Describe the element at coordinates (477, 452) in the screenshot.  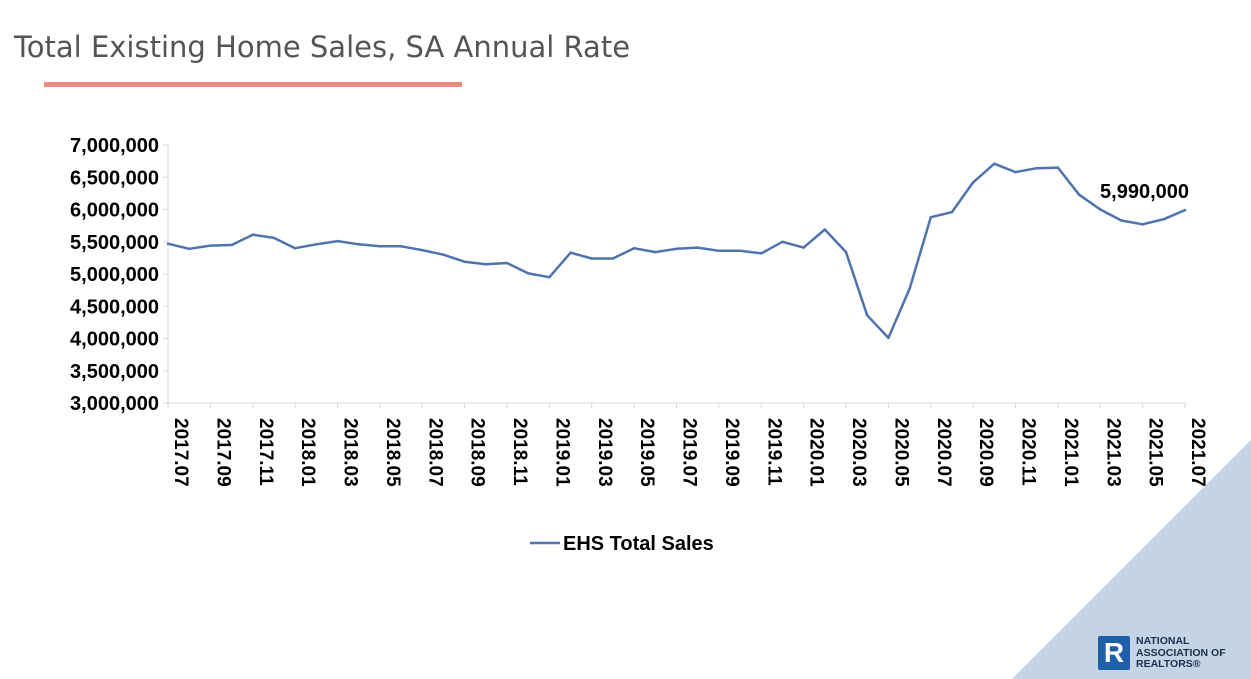
I see `x-tick-label: 2018.09` at that location.